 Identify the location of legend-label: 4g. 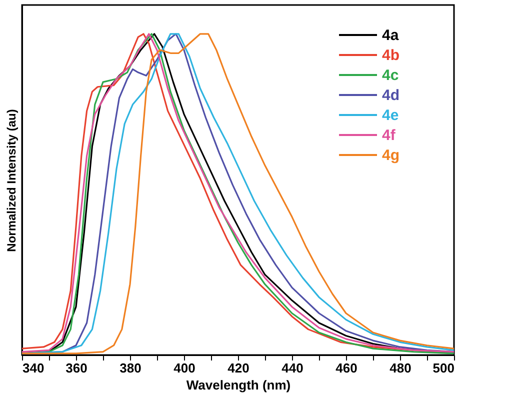
(391, 155).